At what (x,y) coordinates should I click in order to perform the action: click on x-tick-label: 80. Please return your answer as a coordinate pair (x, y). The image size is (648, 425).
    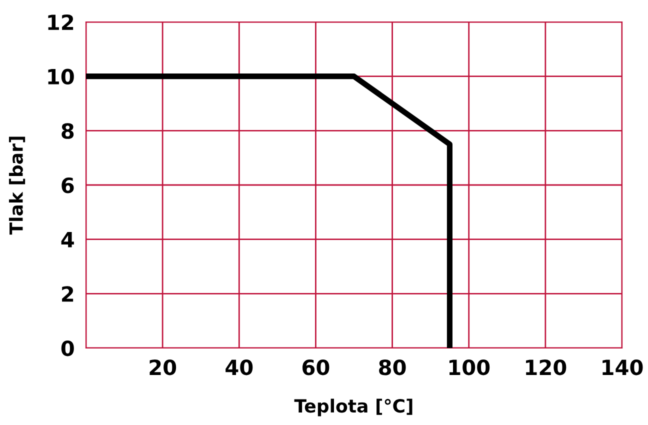
    Looking at the image, I should click on (392, 367).